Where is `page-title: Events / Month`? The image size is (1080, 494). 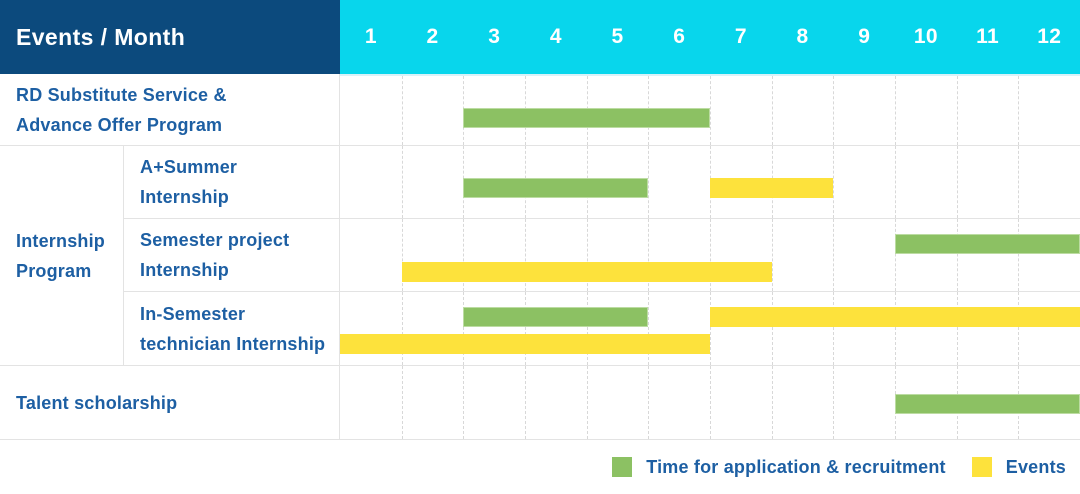 page-title: Events / Month is located at coordinates (101, 36).